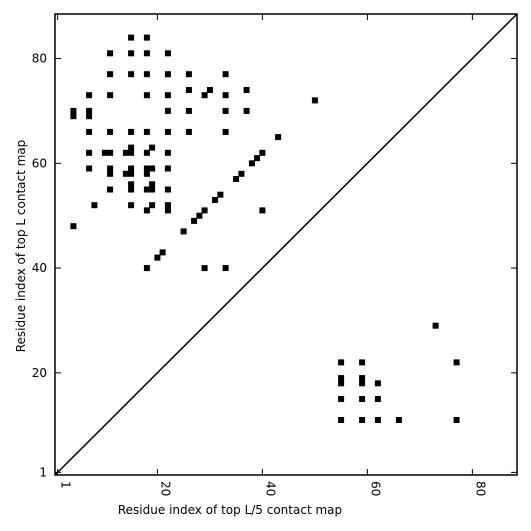 This screenshot has height=531, width=531. What do you see at coordinates (43, 472) in the screenshot?
I see `y-tick-label: 1` at bounding box center [43, 472].